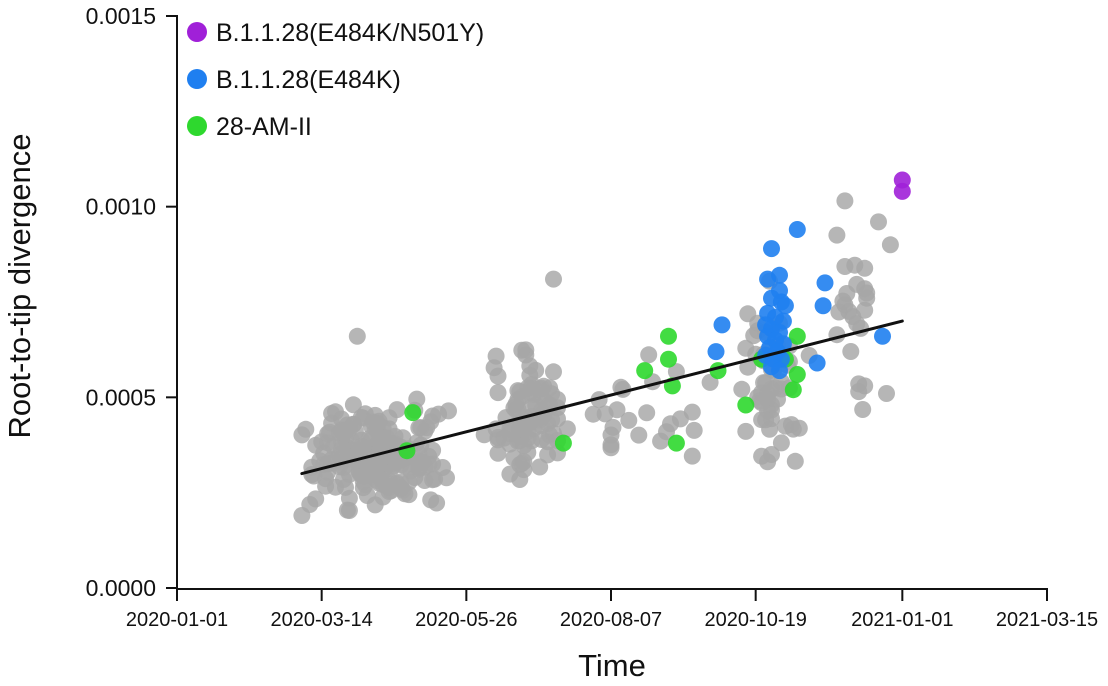 The height and width of the screenshot is (686, 1108). Describe the element at coordinates (611, 620) in the screenshot. I see `x-tick-label: 2020-08-07` at that location.